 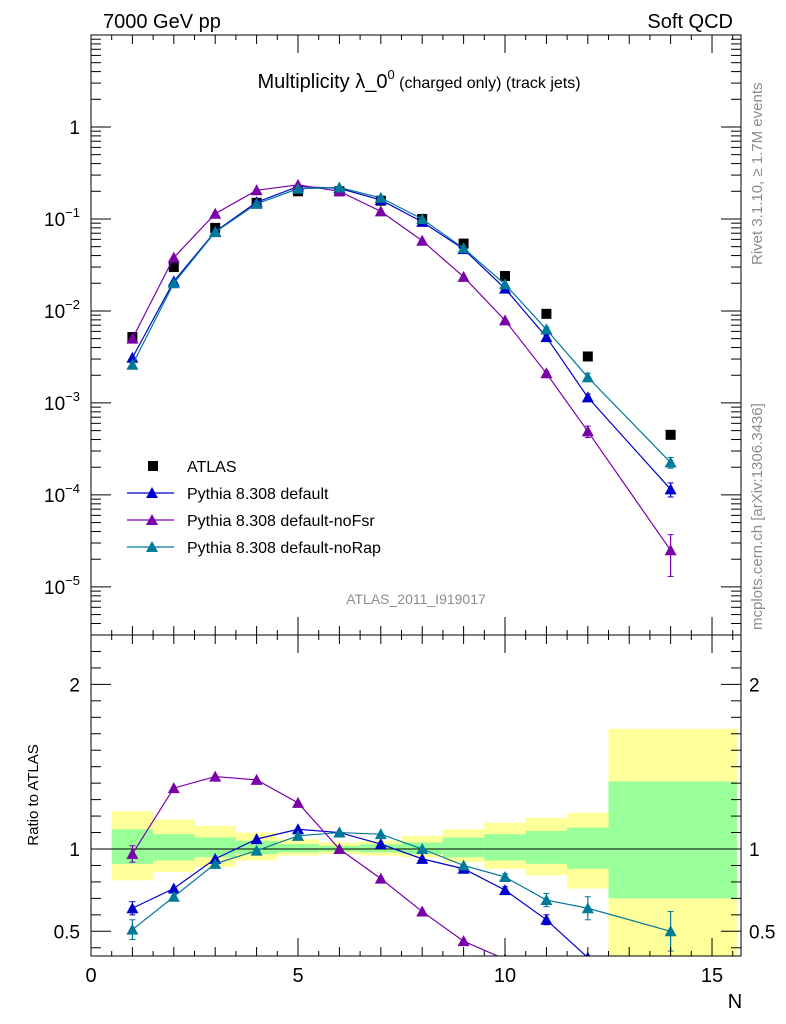 What do you see at coordinates (72, 580) in the screenshot?
I see `y-tick-label-exponent: −5` at bounding box center [72, 580].